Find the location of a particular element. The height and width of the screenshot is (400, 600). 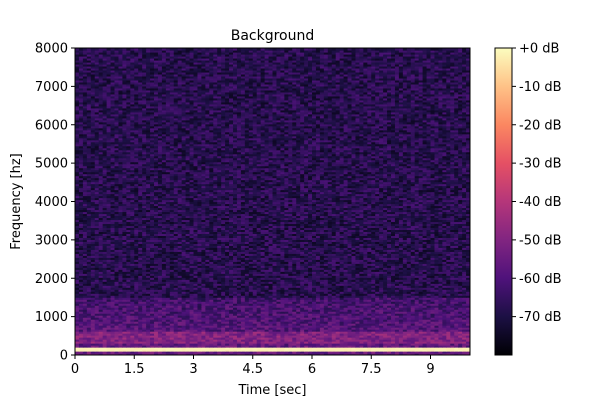

chart-title: Background is located at coordinates (273, 36).